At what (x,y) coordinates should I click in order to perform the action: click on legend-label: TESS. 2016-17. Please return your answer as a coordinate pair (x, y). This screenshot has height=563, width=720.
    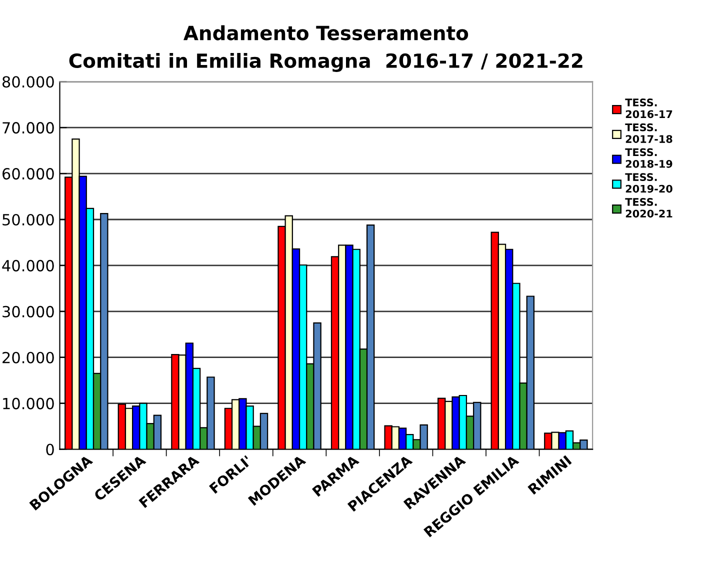
    Looking at the image, I should click on (648, 108).